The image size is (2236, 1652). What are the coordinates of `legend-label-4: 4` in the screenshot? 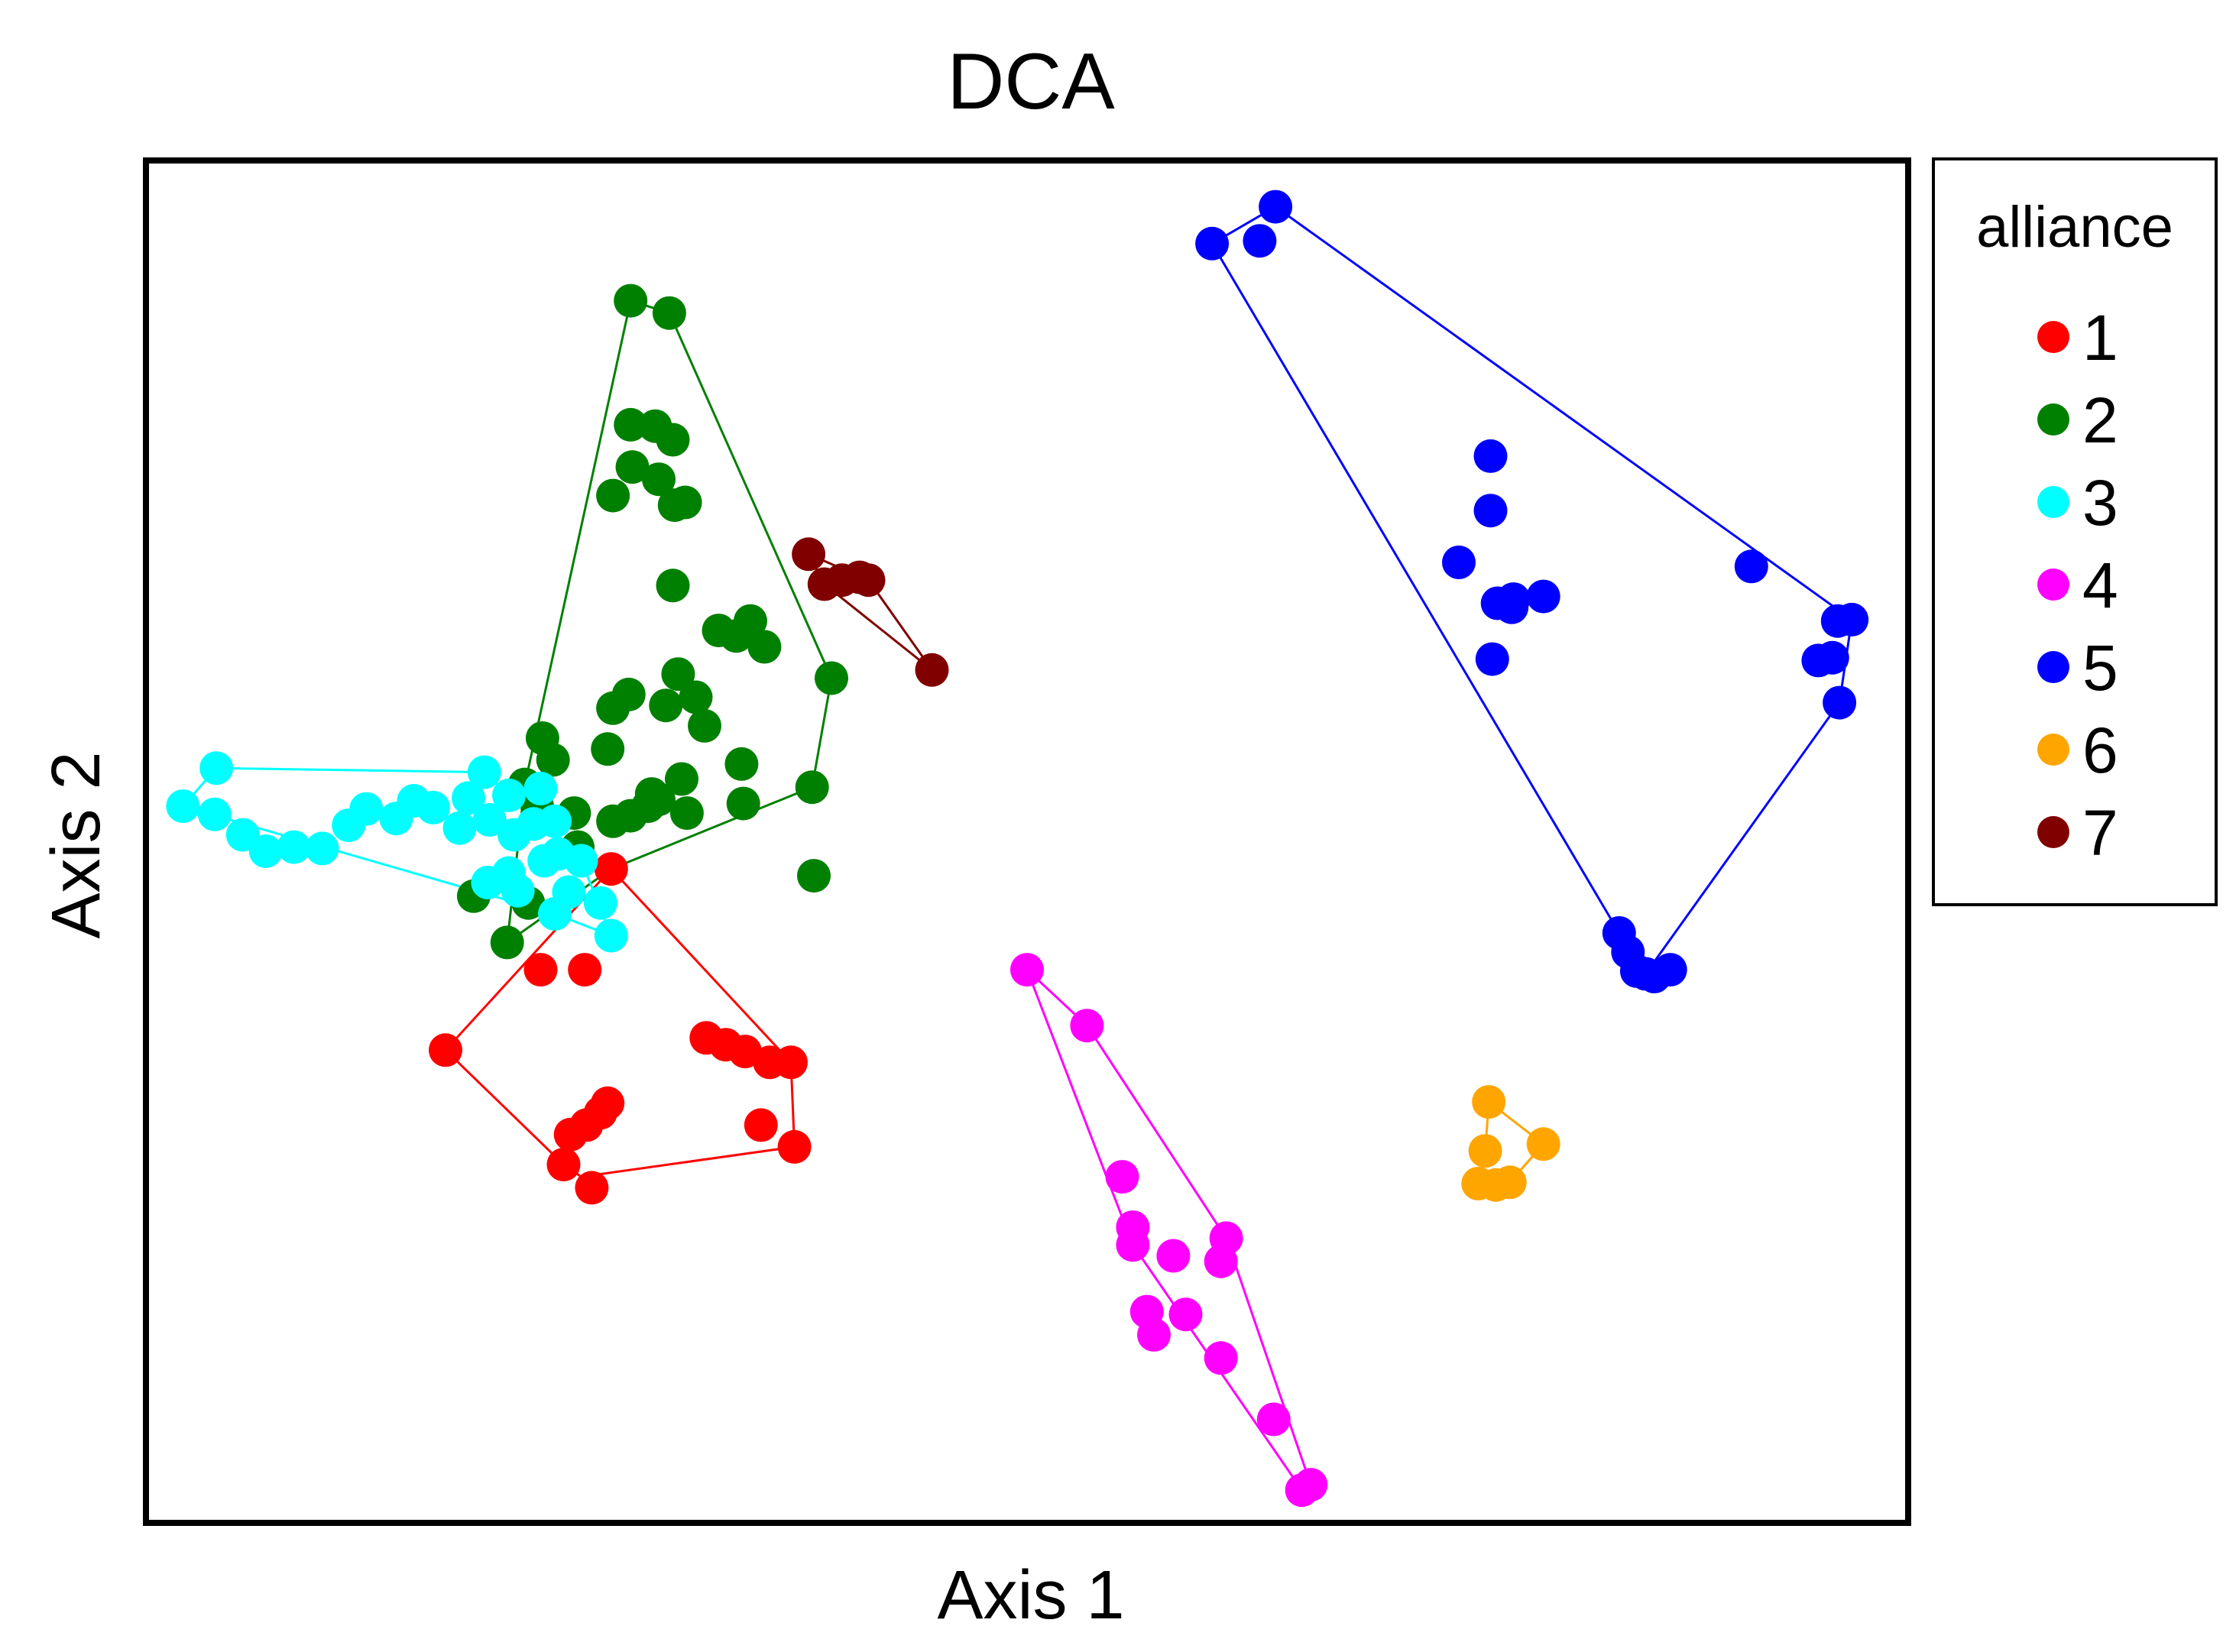 It's located at (2100, 585).